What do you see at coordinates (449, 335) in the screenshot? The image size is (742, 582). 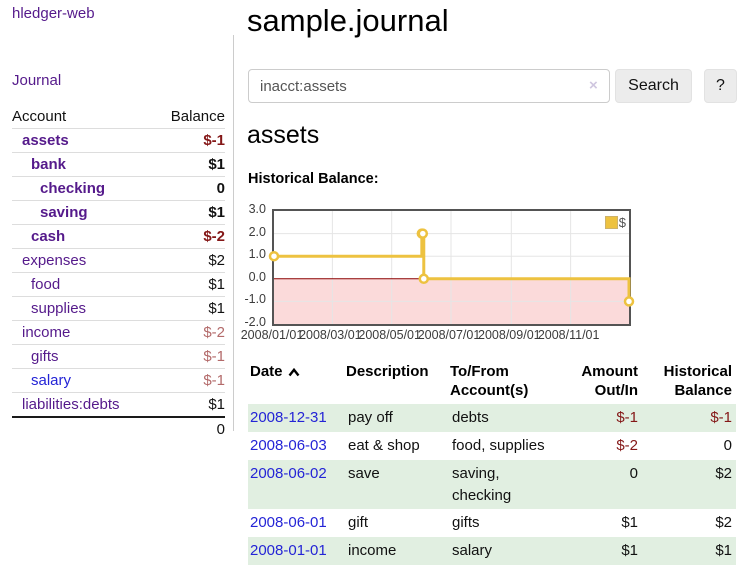 I see `x-tick-label: 2008/07/01` at bounding box center [449, 335].